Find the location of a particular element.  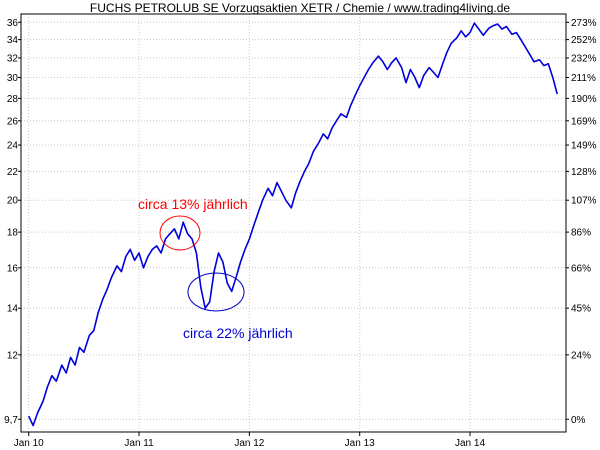

annotation-ellipse-blue is located at coordinates (216, 292).